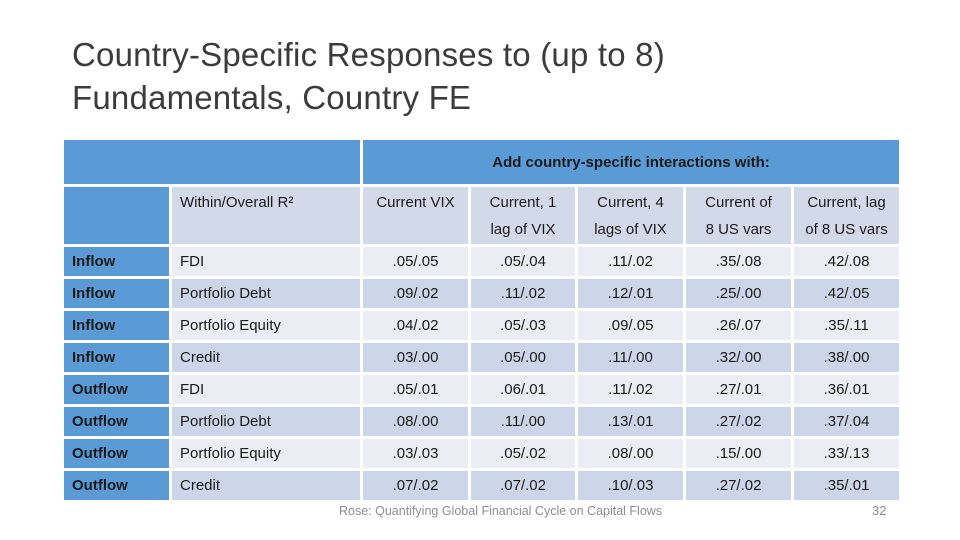  Describe the element at coordinates (368, 54) in the screenshot. I see `slide-title-line1: Country-Specific Responses to (up to 8)` at that location.